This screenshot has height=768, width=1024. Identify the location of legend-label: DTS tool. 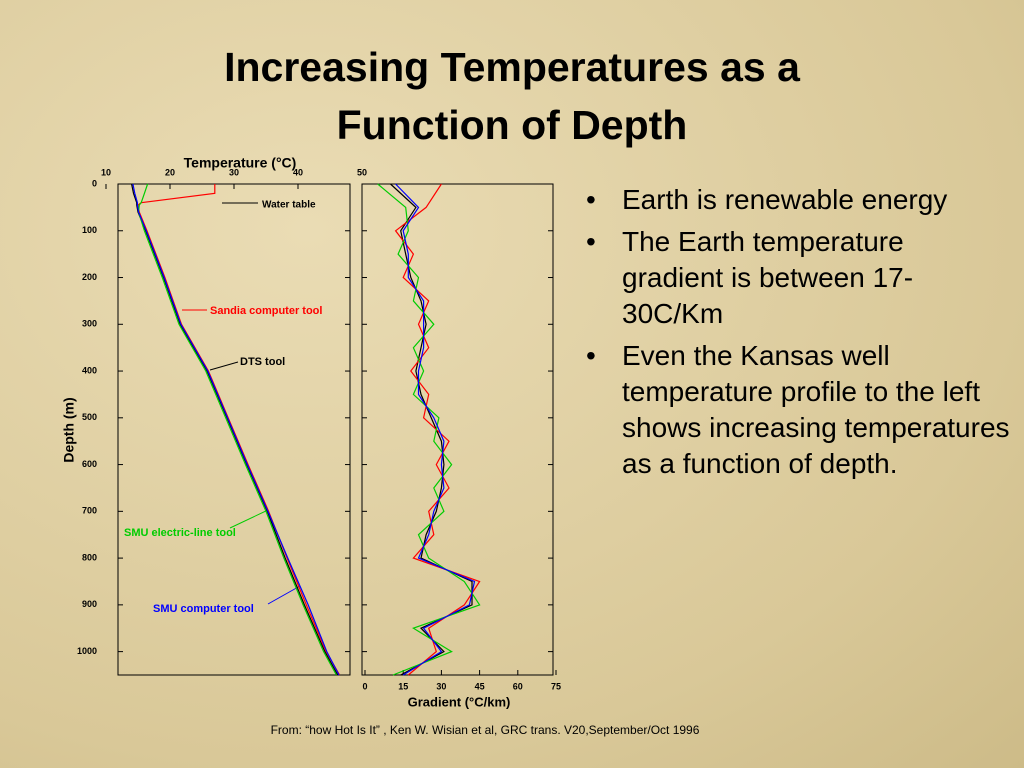
(262, 362).